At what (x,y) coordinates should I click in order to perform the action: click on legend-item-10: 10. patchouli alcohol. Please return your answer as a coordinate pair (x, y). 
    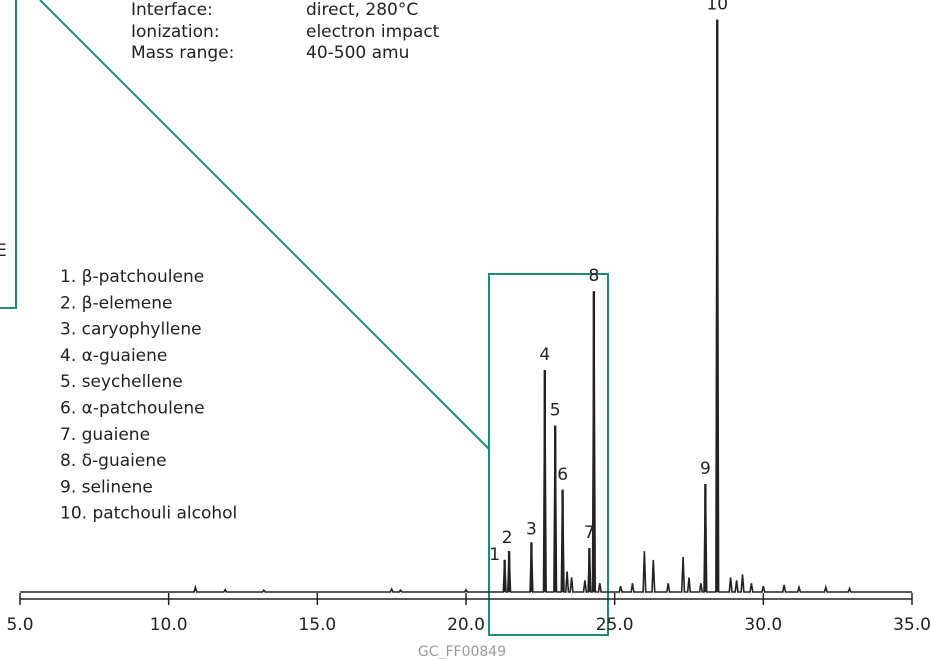
    Looking at the image, I should click on (148, 514).